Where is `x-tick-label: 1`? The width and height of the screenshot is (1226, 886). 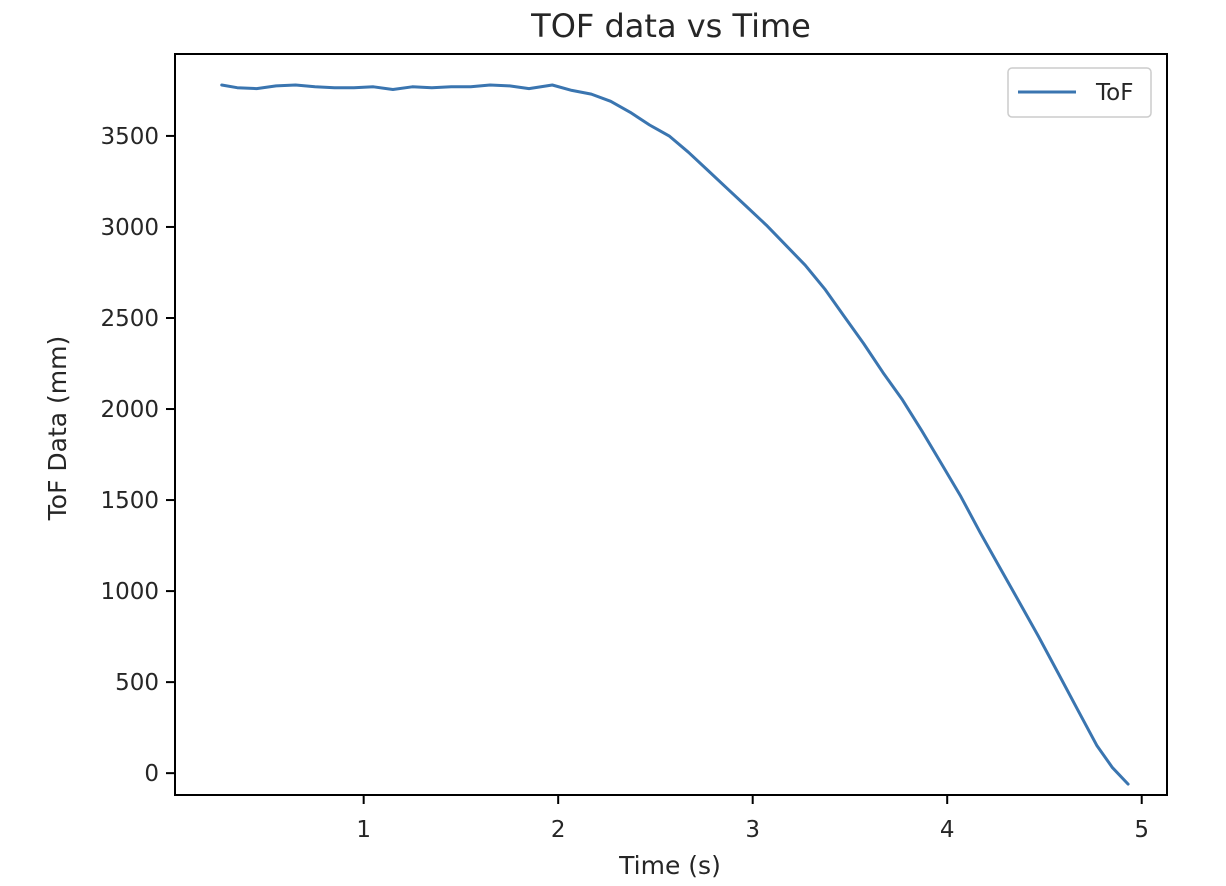 x-tick-label: 1 is located at coordinates (363, 830).